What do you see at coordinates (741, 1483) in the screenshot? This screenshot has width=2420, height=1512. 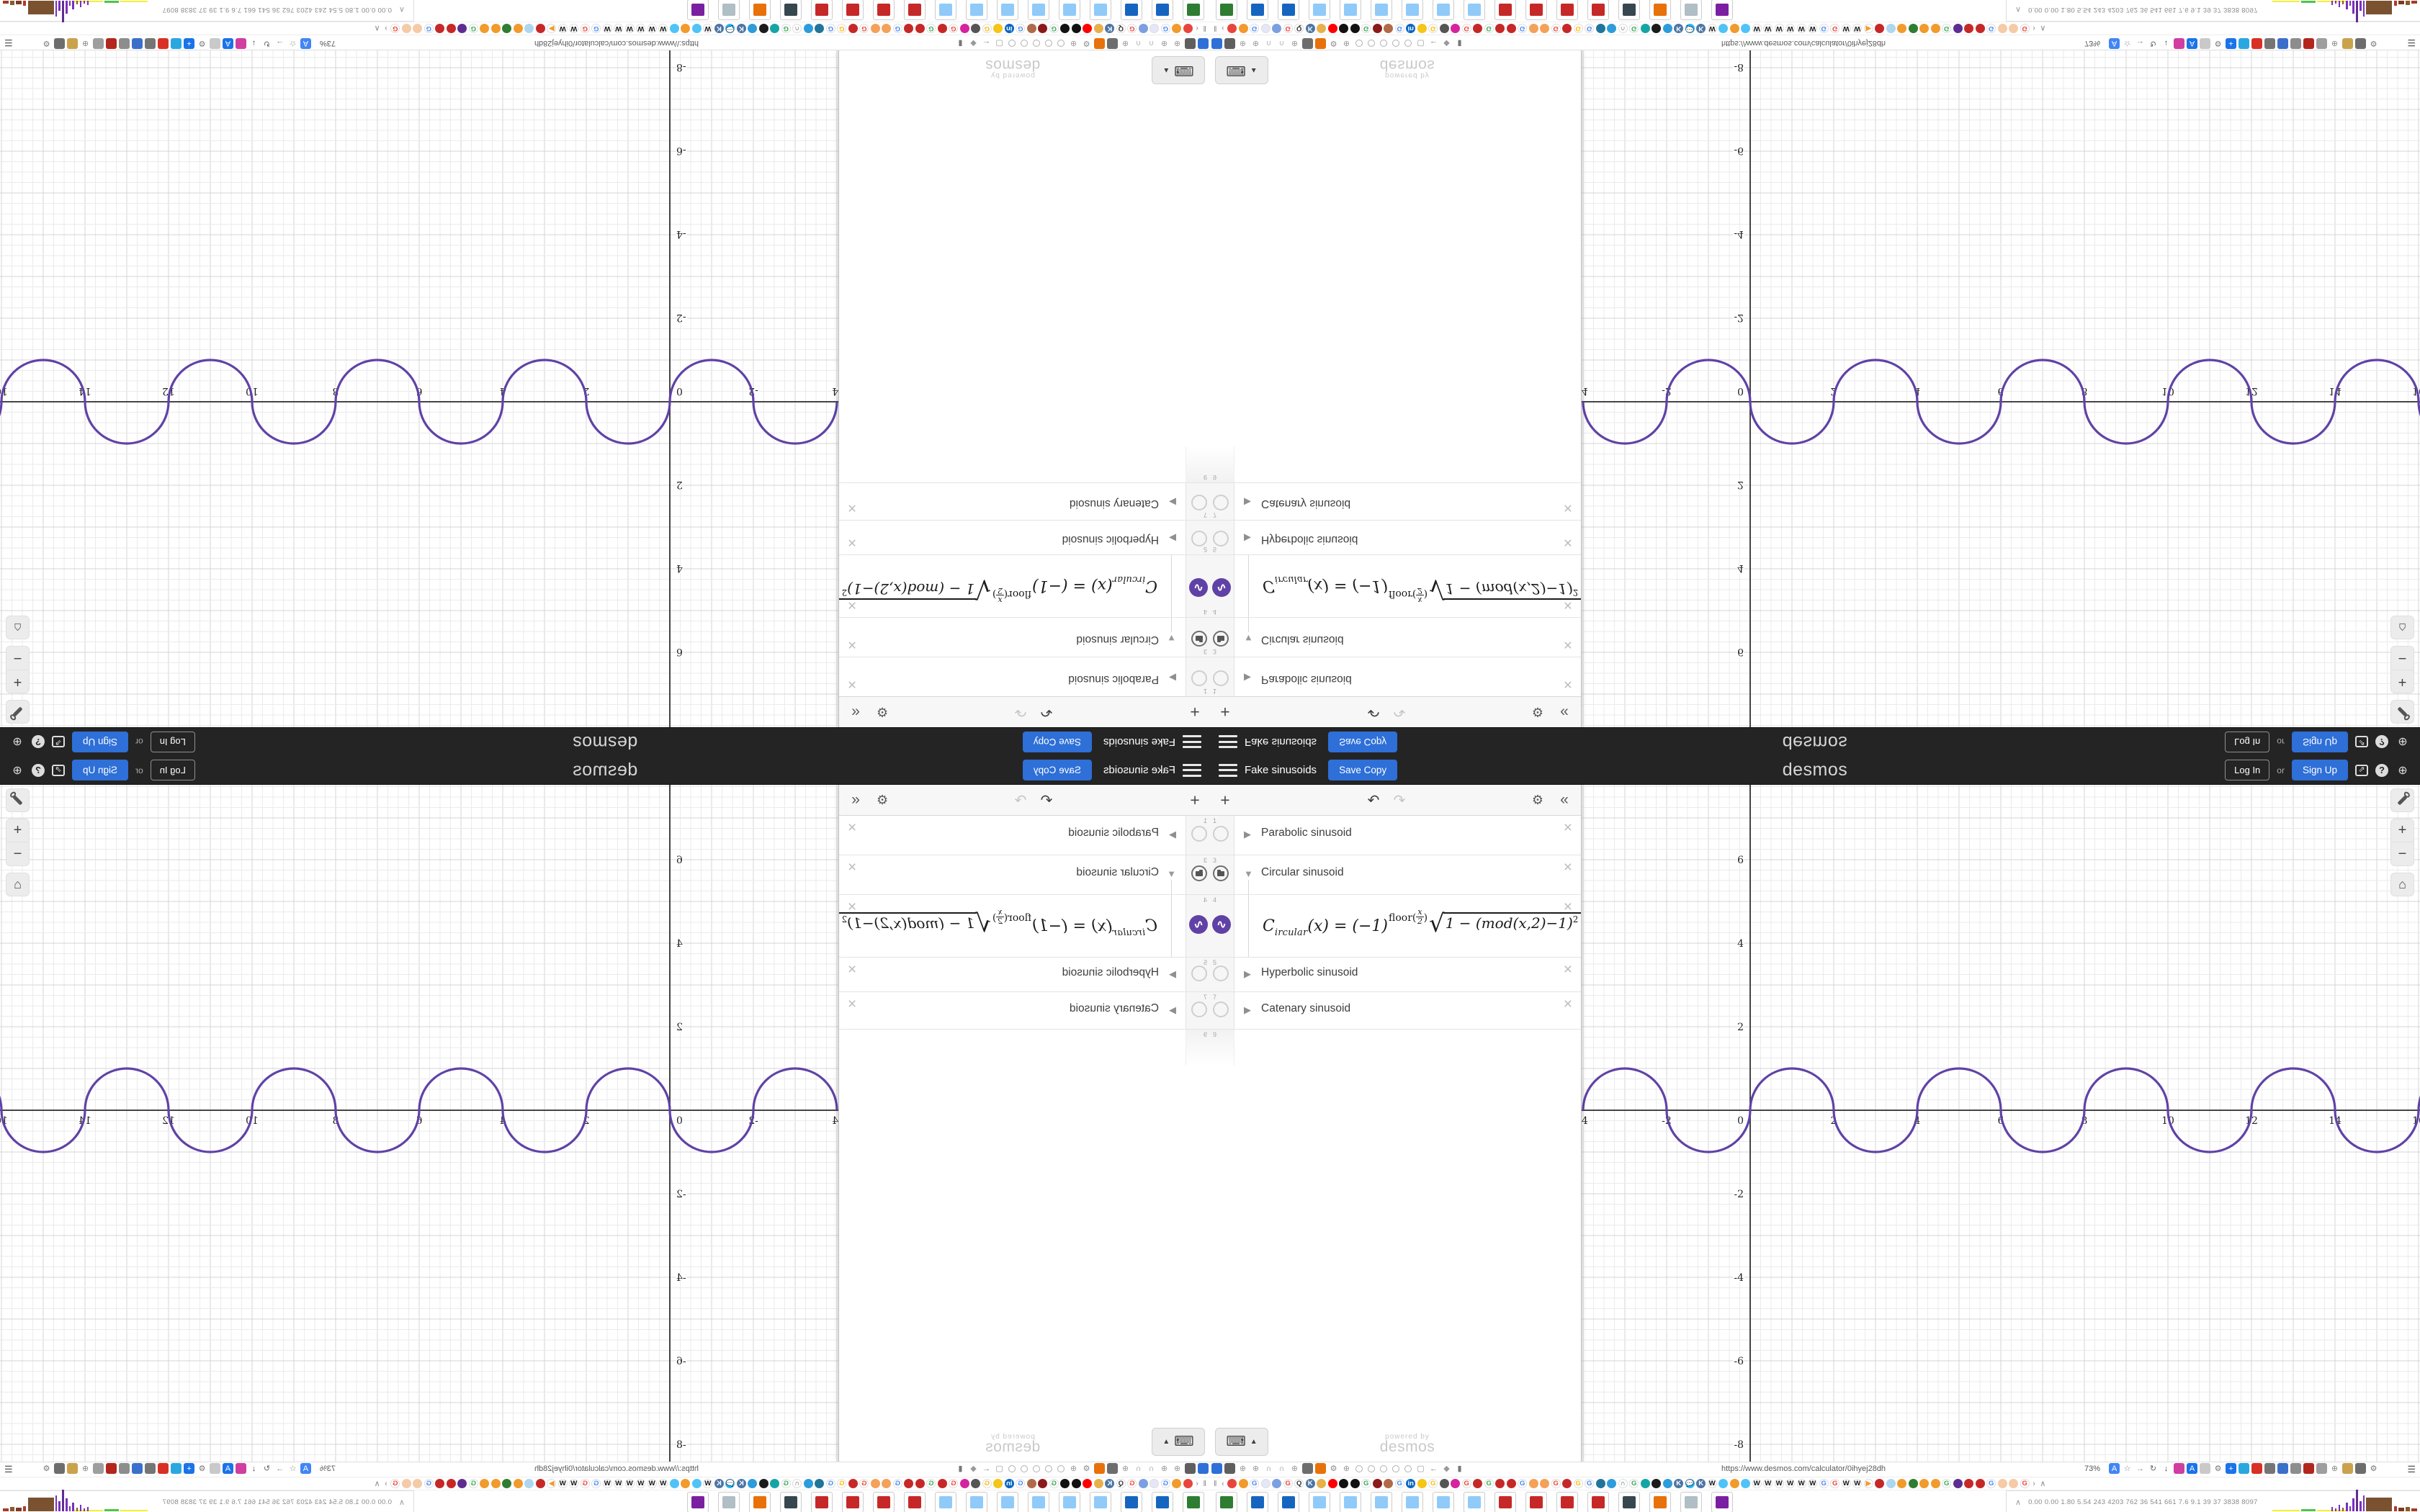 I see `bookmark-favicon: K` at bounding box center [741, 1483].